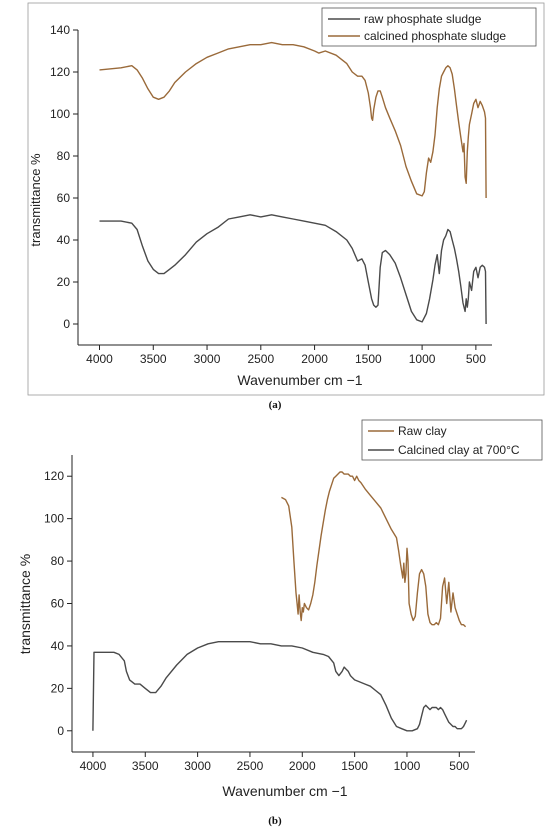 This screenshot has width=550, height=832. Describe the element at coordinates (435, 36) in the screenshot. I see `panel-a-legend-label-calcined: calcined phosphate sludge` at that location.